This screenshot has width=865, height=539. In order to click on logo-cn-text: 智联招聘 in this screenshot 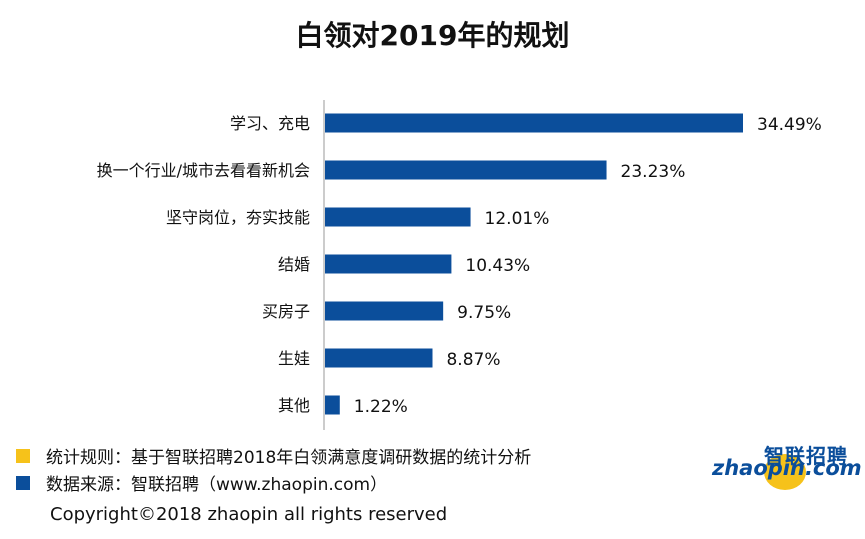, I will do `click(806, 456)`.